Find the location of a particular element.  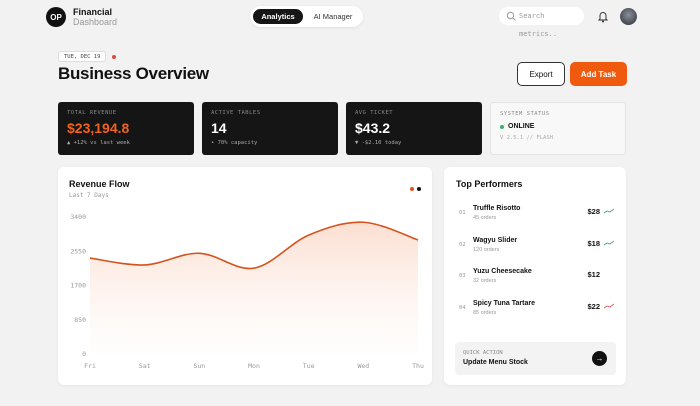

kpi-sub: • 70% capacity is located at coordinates (234, 143).